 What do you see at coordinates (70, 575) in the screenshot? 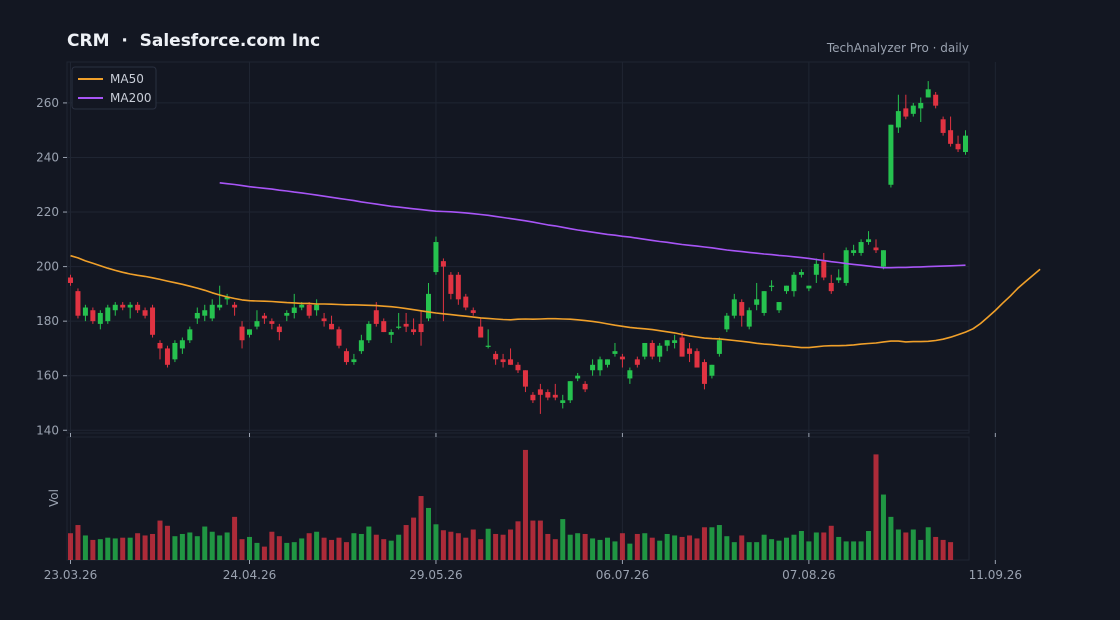
I see `x-tick-label: 23.03.26` at bounding box center [70, 575].